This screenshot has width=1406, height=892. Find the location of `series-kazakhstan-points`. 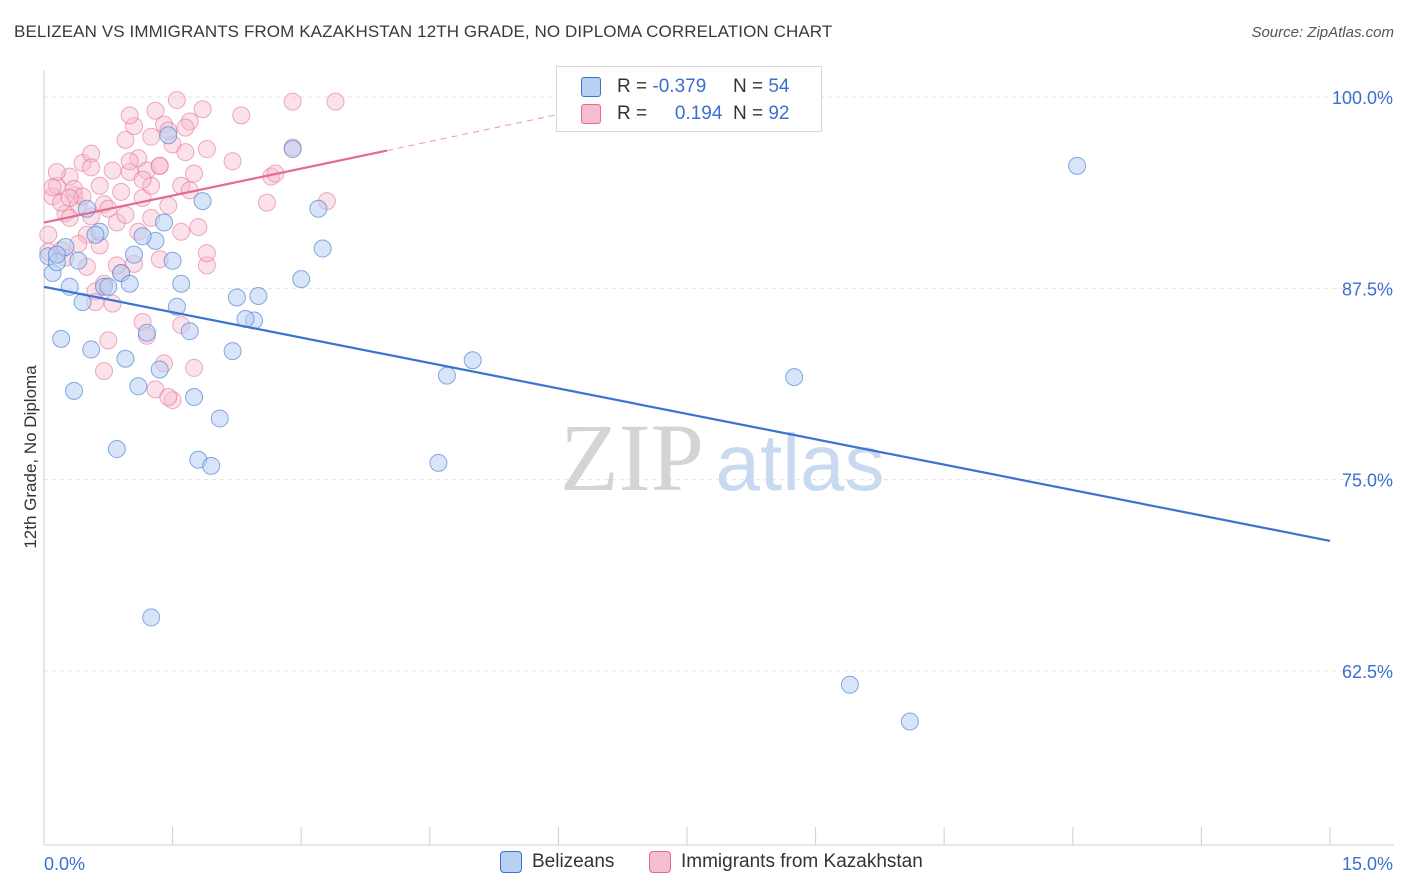

series-kazakhstan-points is located at coordinates (192, 250).